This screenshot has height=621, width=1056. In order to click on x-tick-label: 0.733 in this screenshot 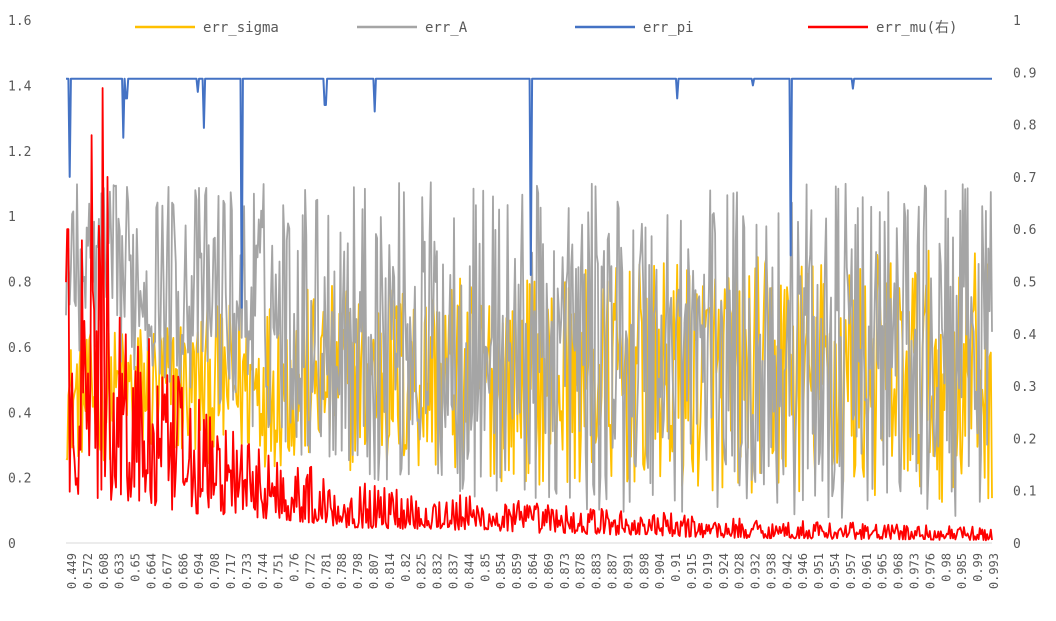, I will do `click(247, 571)`.